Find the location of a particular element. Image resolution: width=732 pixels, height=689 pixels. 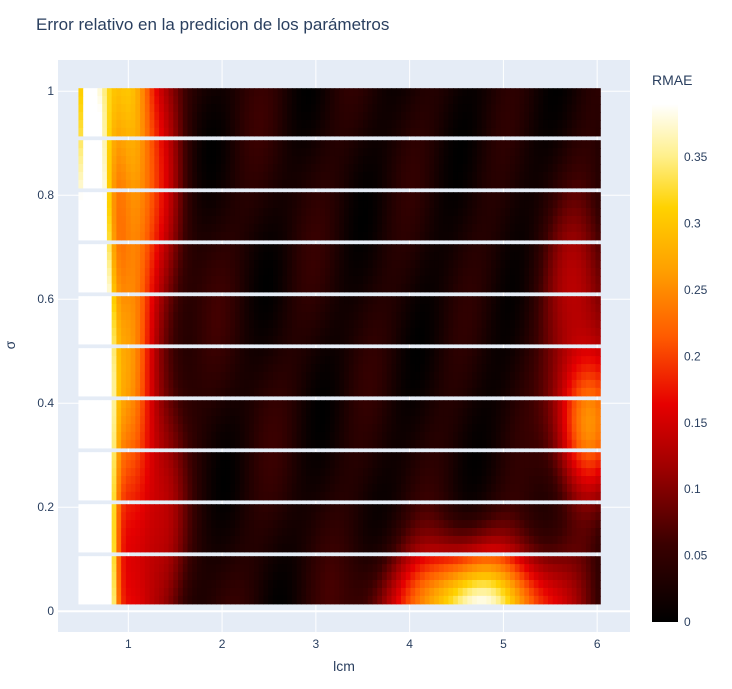

y-tick-label: 0.4 is located at coordinates (45, 403).